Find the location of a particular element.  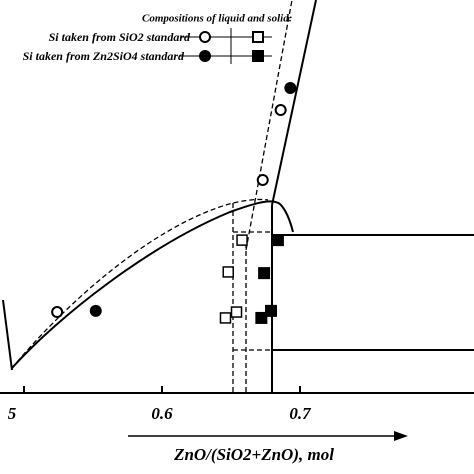

x-tick-label: 0.6 is located at coordinates (162, 413).